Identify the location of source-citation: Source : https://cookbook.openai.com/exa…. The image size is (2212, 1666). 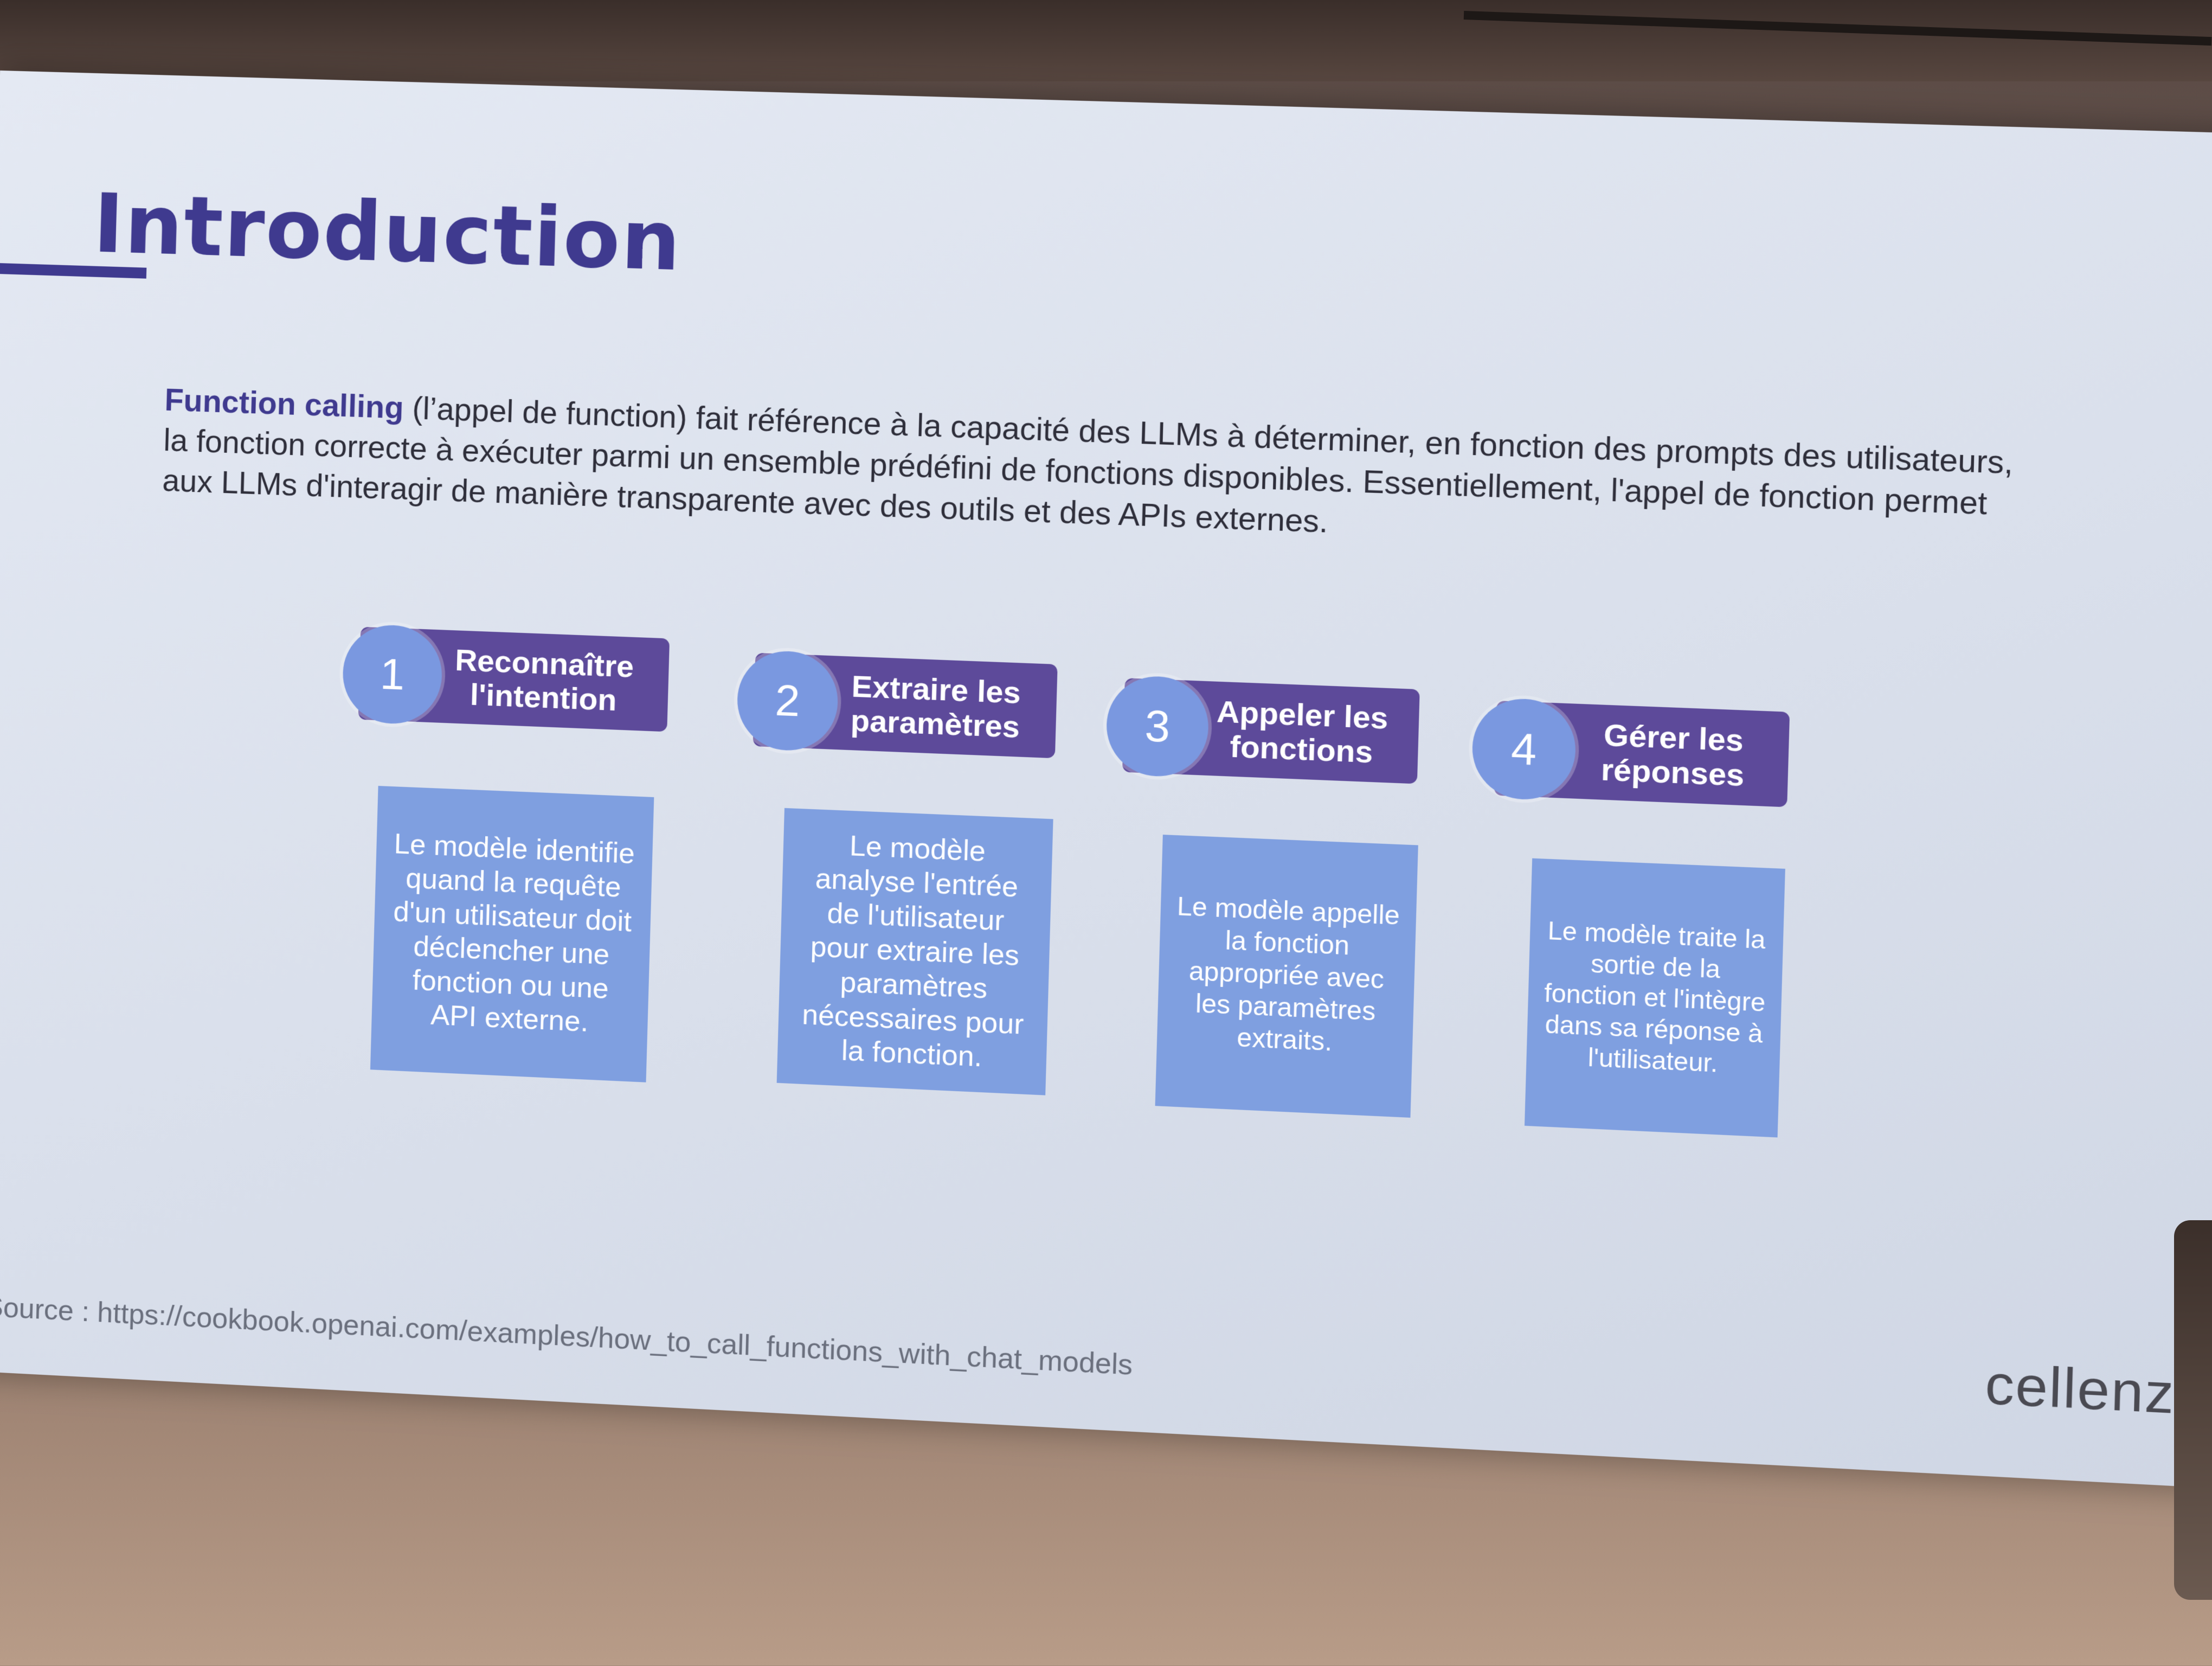
(566, 1335).